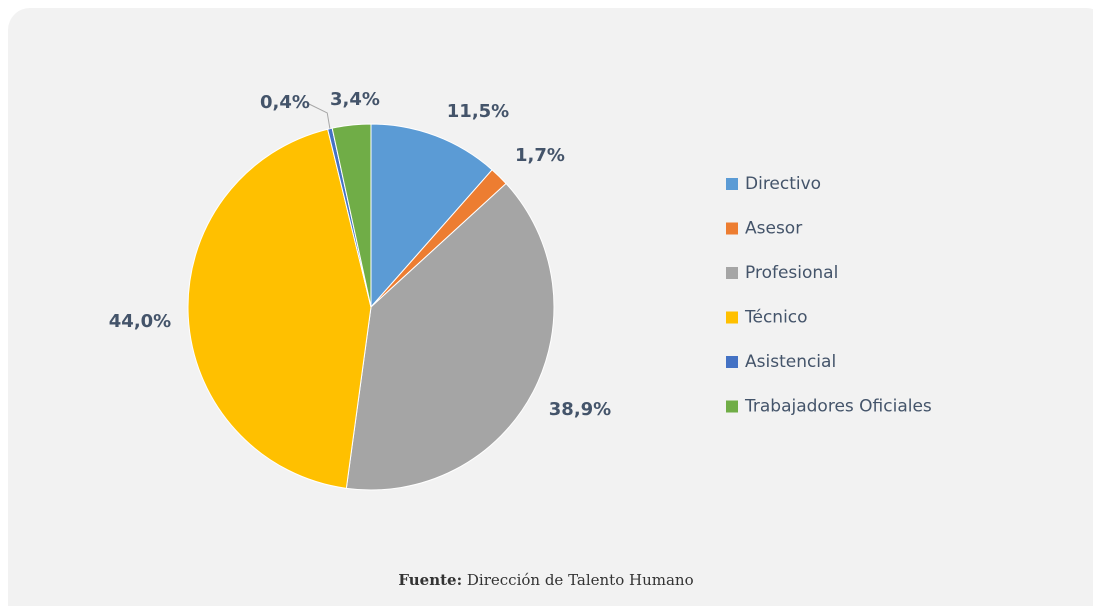 The height and width of the screenshot is (610, 1093). I want to click on legend-label: Técnico, so click(776, 318).